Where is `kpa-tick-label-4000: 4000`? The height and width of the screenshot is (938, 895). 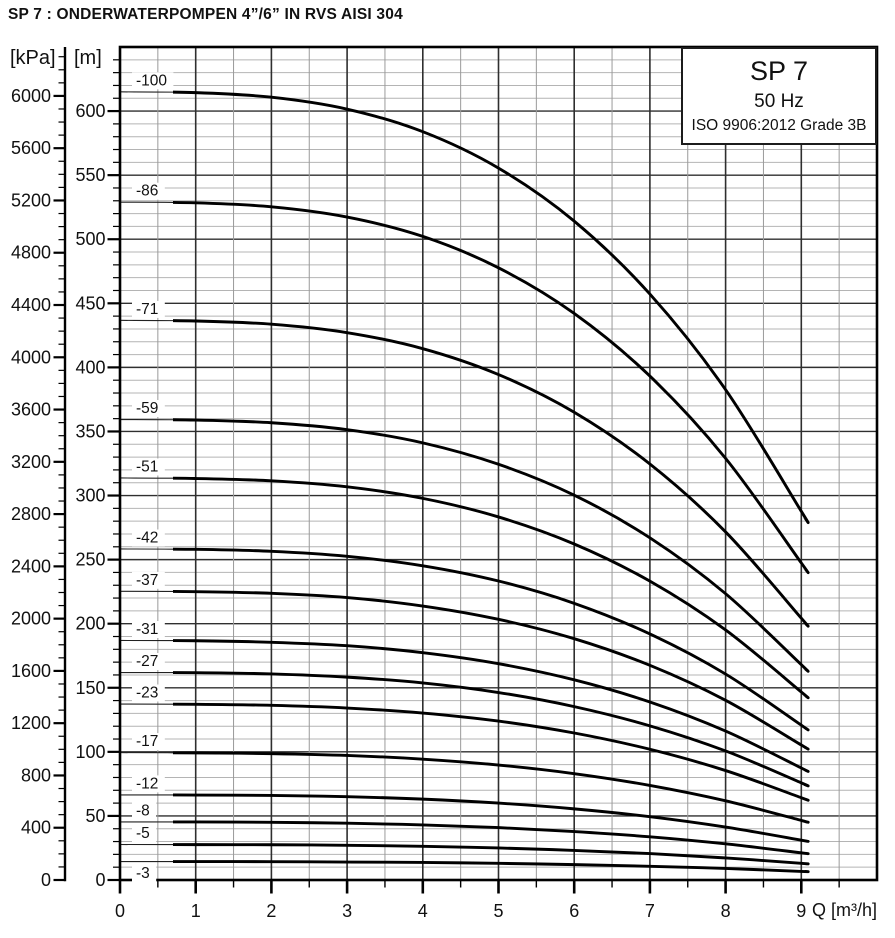 kpa-tick-label-4000: 4000 is located at coordinates (31, 357).